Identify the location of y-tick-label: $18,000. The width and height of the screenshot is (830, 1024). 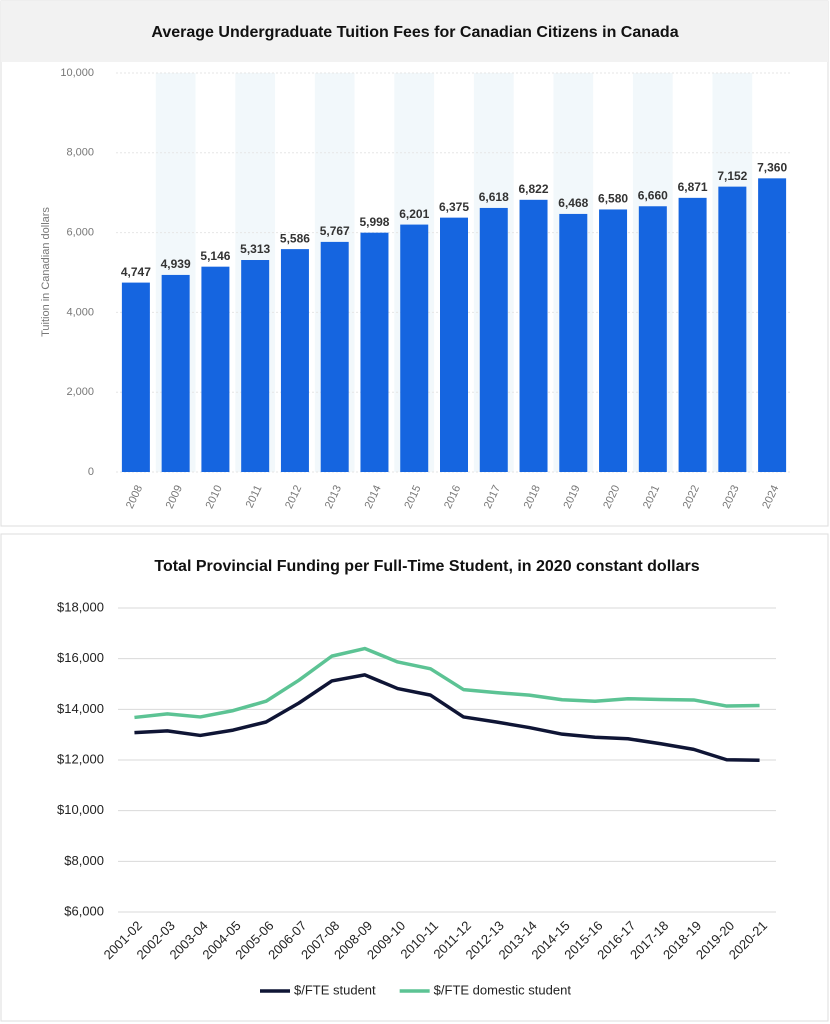
(80, 606).